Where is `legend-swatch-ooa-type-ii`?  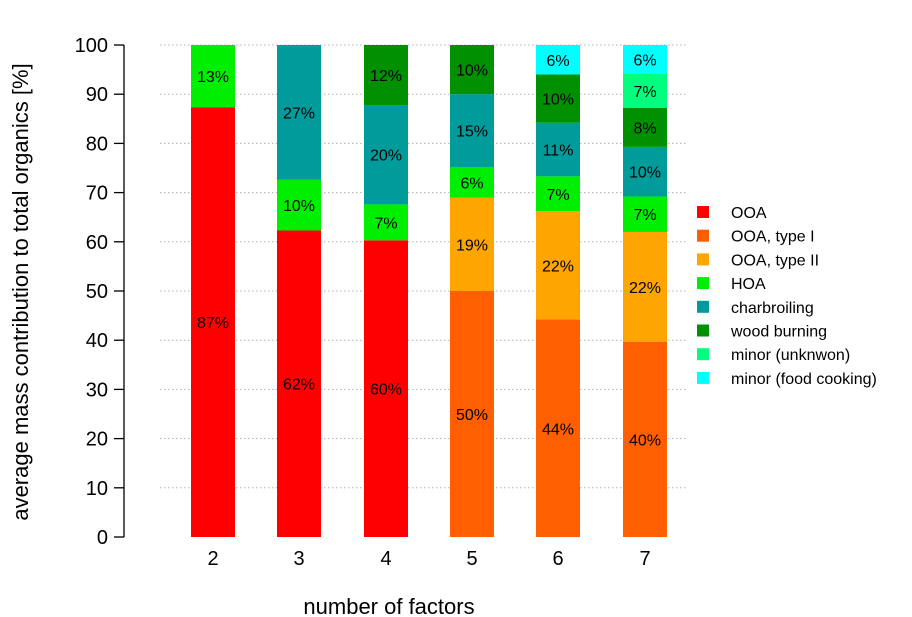
legend-swatch-ooa-type-ii is located at coordinates (703, 259).